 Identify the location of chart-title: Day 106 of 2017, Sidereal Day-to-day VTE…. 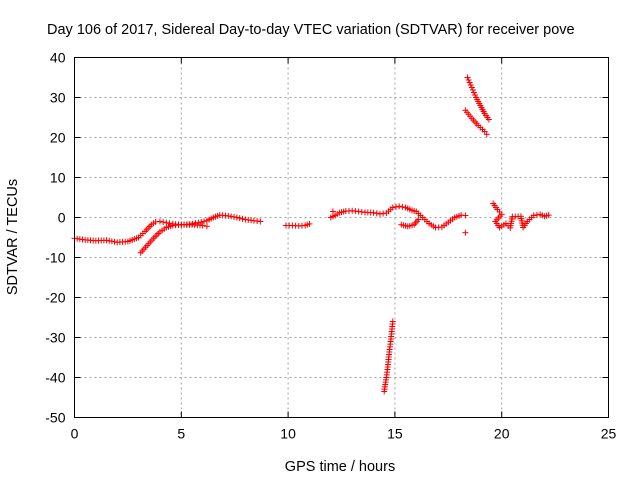
(311, 30).